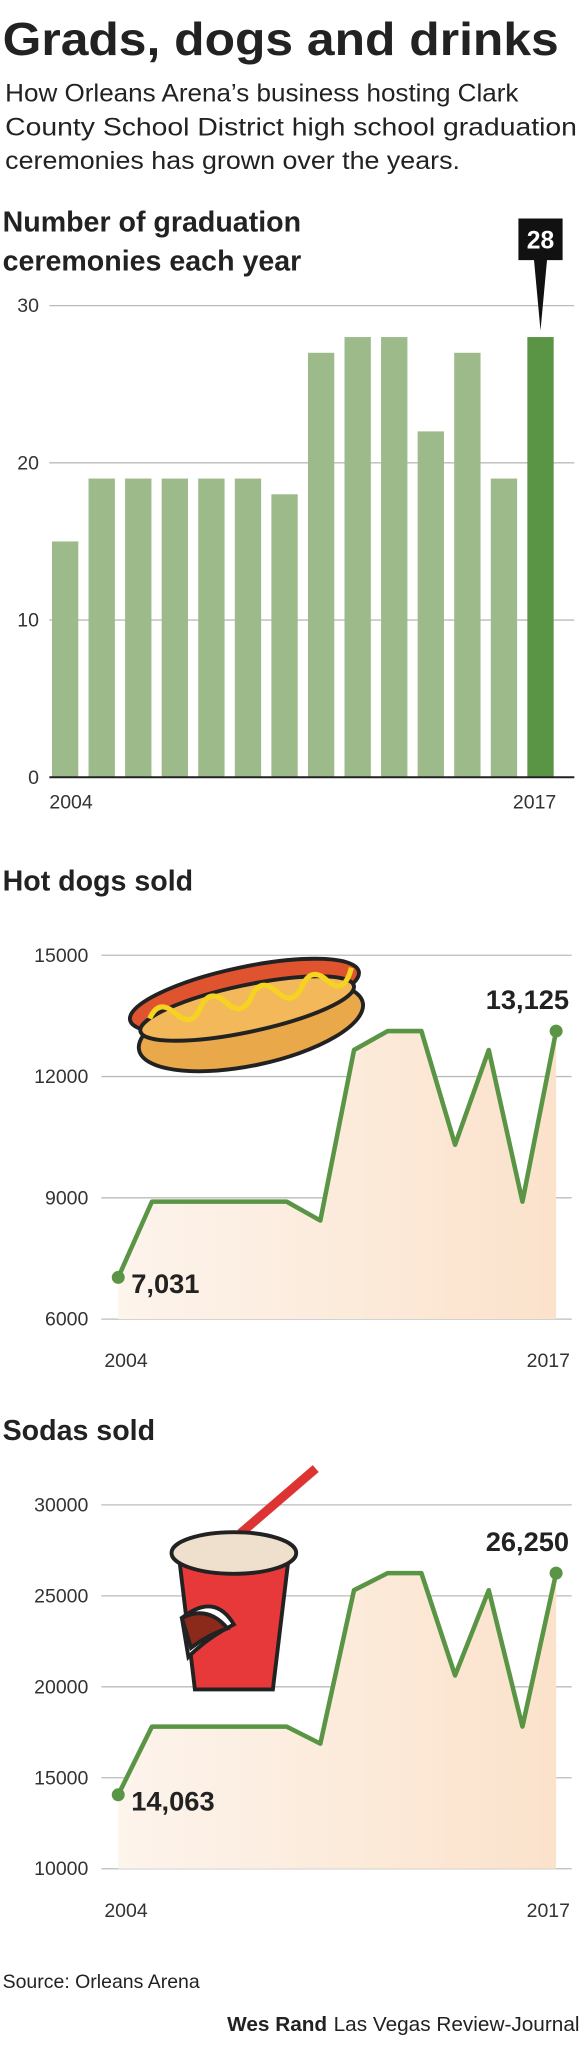 The height and width of the screenshot is (2047, 586). What do you see at coordinates (457, 2024) in the screenshot?
I see `credit-org: Las Vegas Review-Journal` at bounding box center [457, 2024].